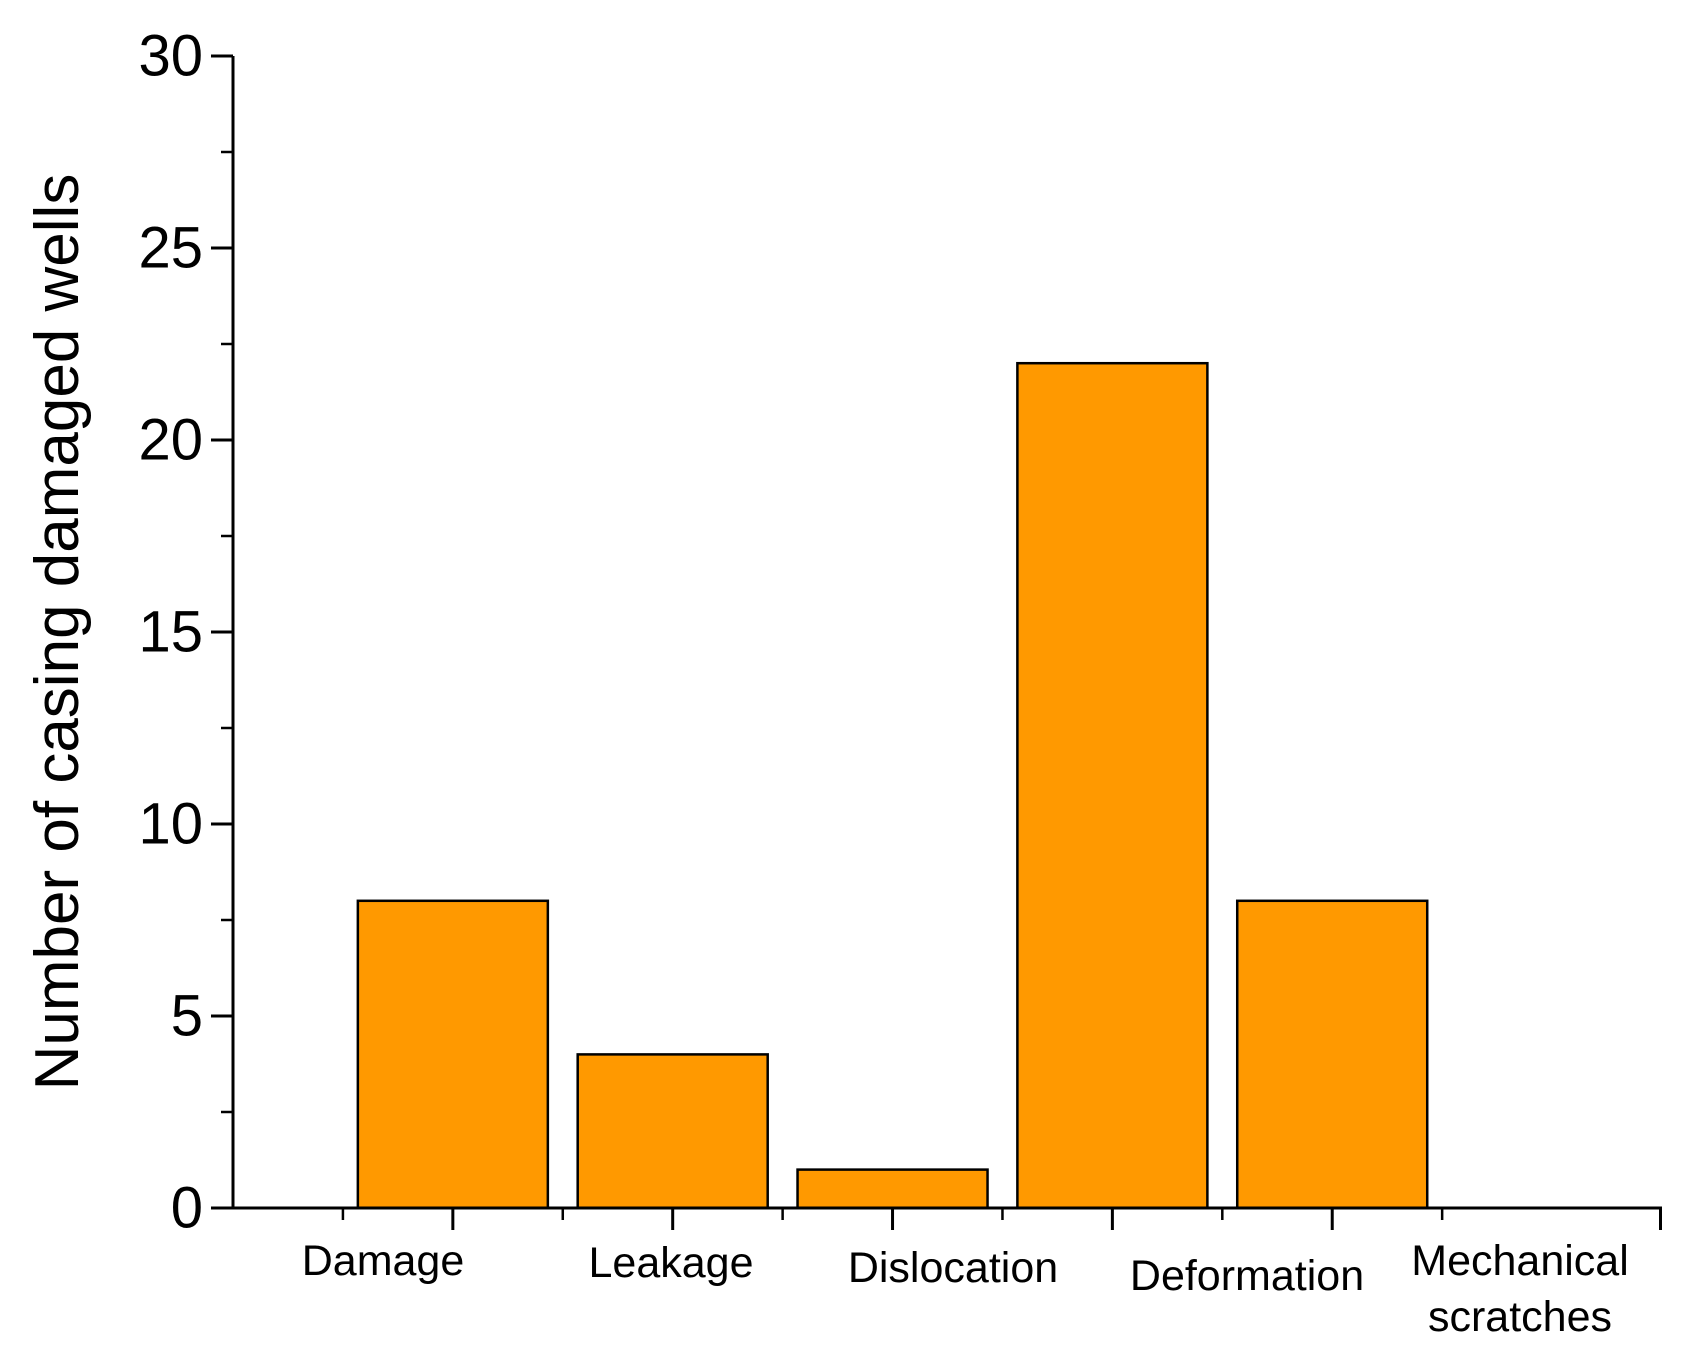  What do you see at coordinates (1332, 1054) in the screenshot?
I see `bar-mechanical-scratches` at bounding box center [1332, 1054].